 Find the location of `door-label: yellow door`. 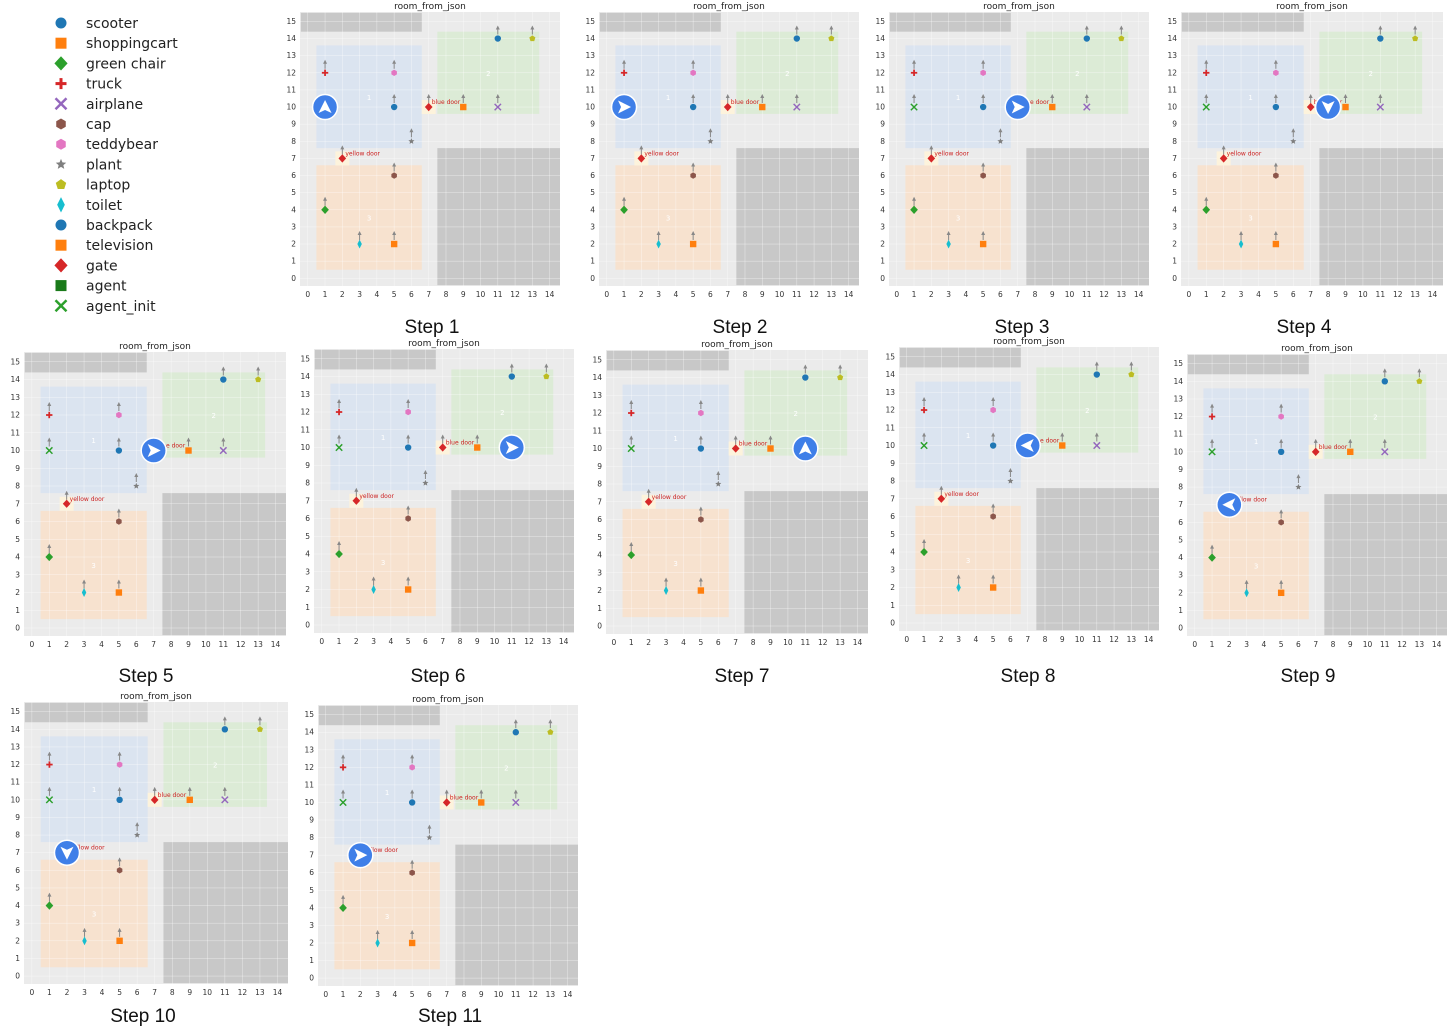

door-label: yellow door is located at coordinates (376, 496).